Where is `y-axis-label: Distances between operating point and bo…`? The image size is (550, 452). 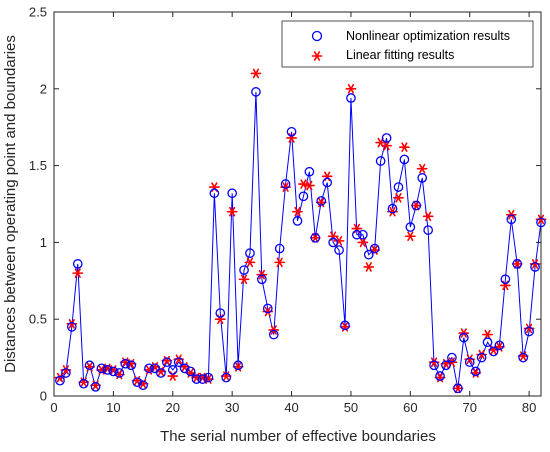
y-axis-label: Distances between operating point and bo… is located at coordinates (10, 204).